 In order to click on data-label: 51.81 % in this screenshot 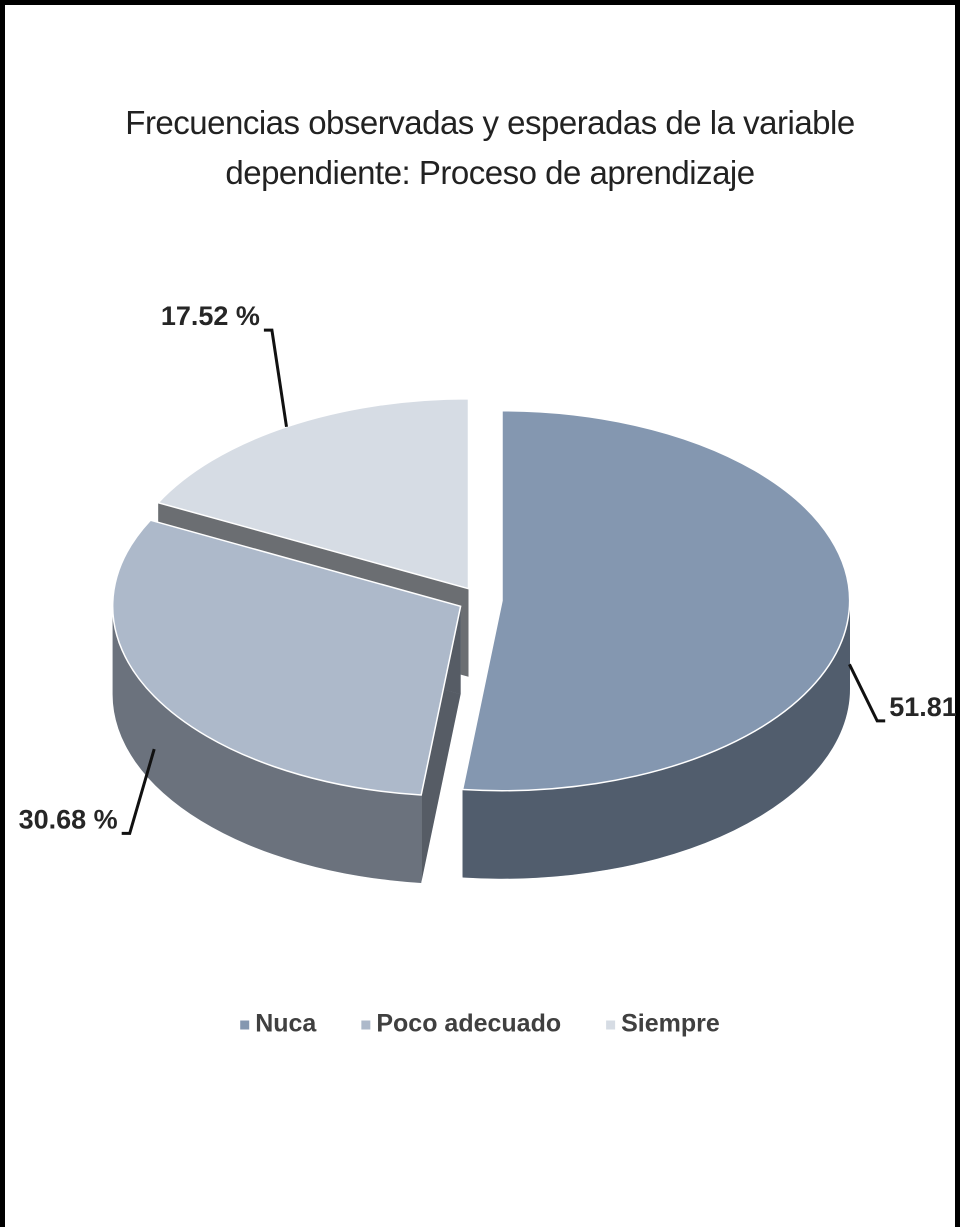, I will do `click(924, 707)`.